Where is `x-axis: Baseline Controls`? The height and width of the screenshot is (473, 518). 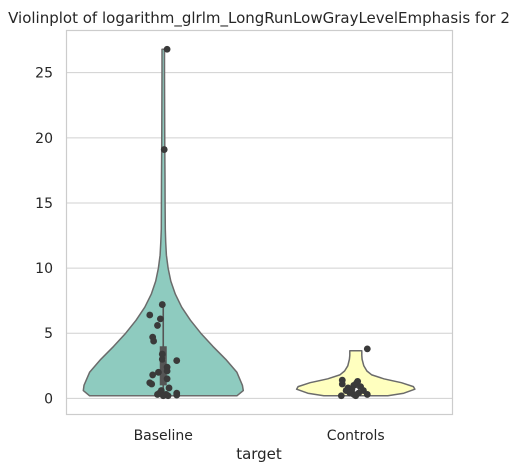 x-axis: Baseline Controls is located at coordinates (259, 436).